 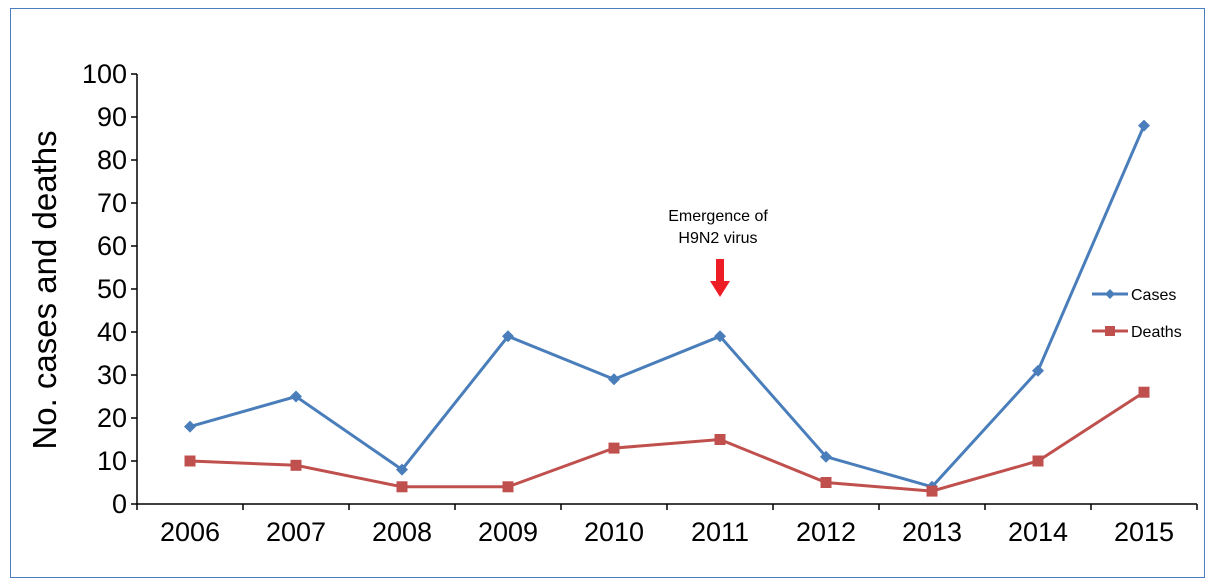 I want to click on y-tick-label: 10, so click(x=112, y=461).